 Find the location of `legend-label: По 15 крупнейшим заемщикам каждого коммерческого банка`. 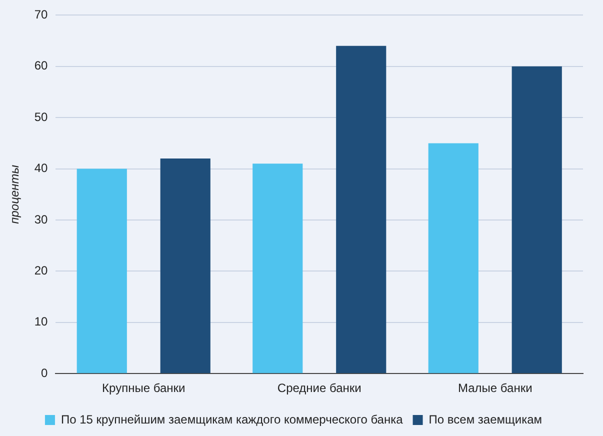

legend-label: По 15 крупнейшим заемщикам каждого коммерческого банка is located at coordinates (232, 419).